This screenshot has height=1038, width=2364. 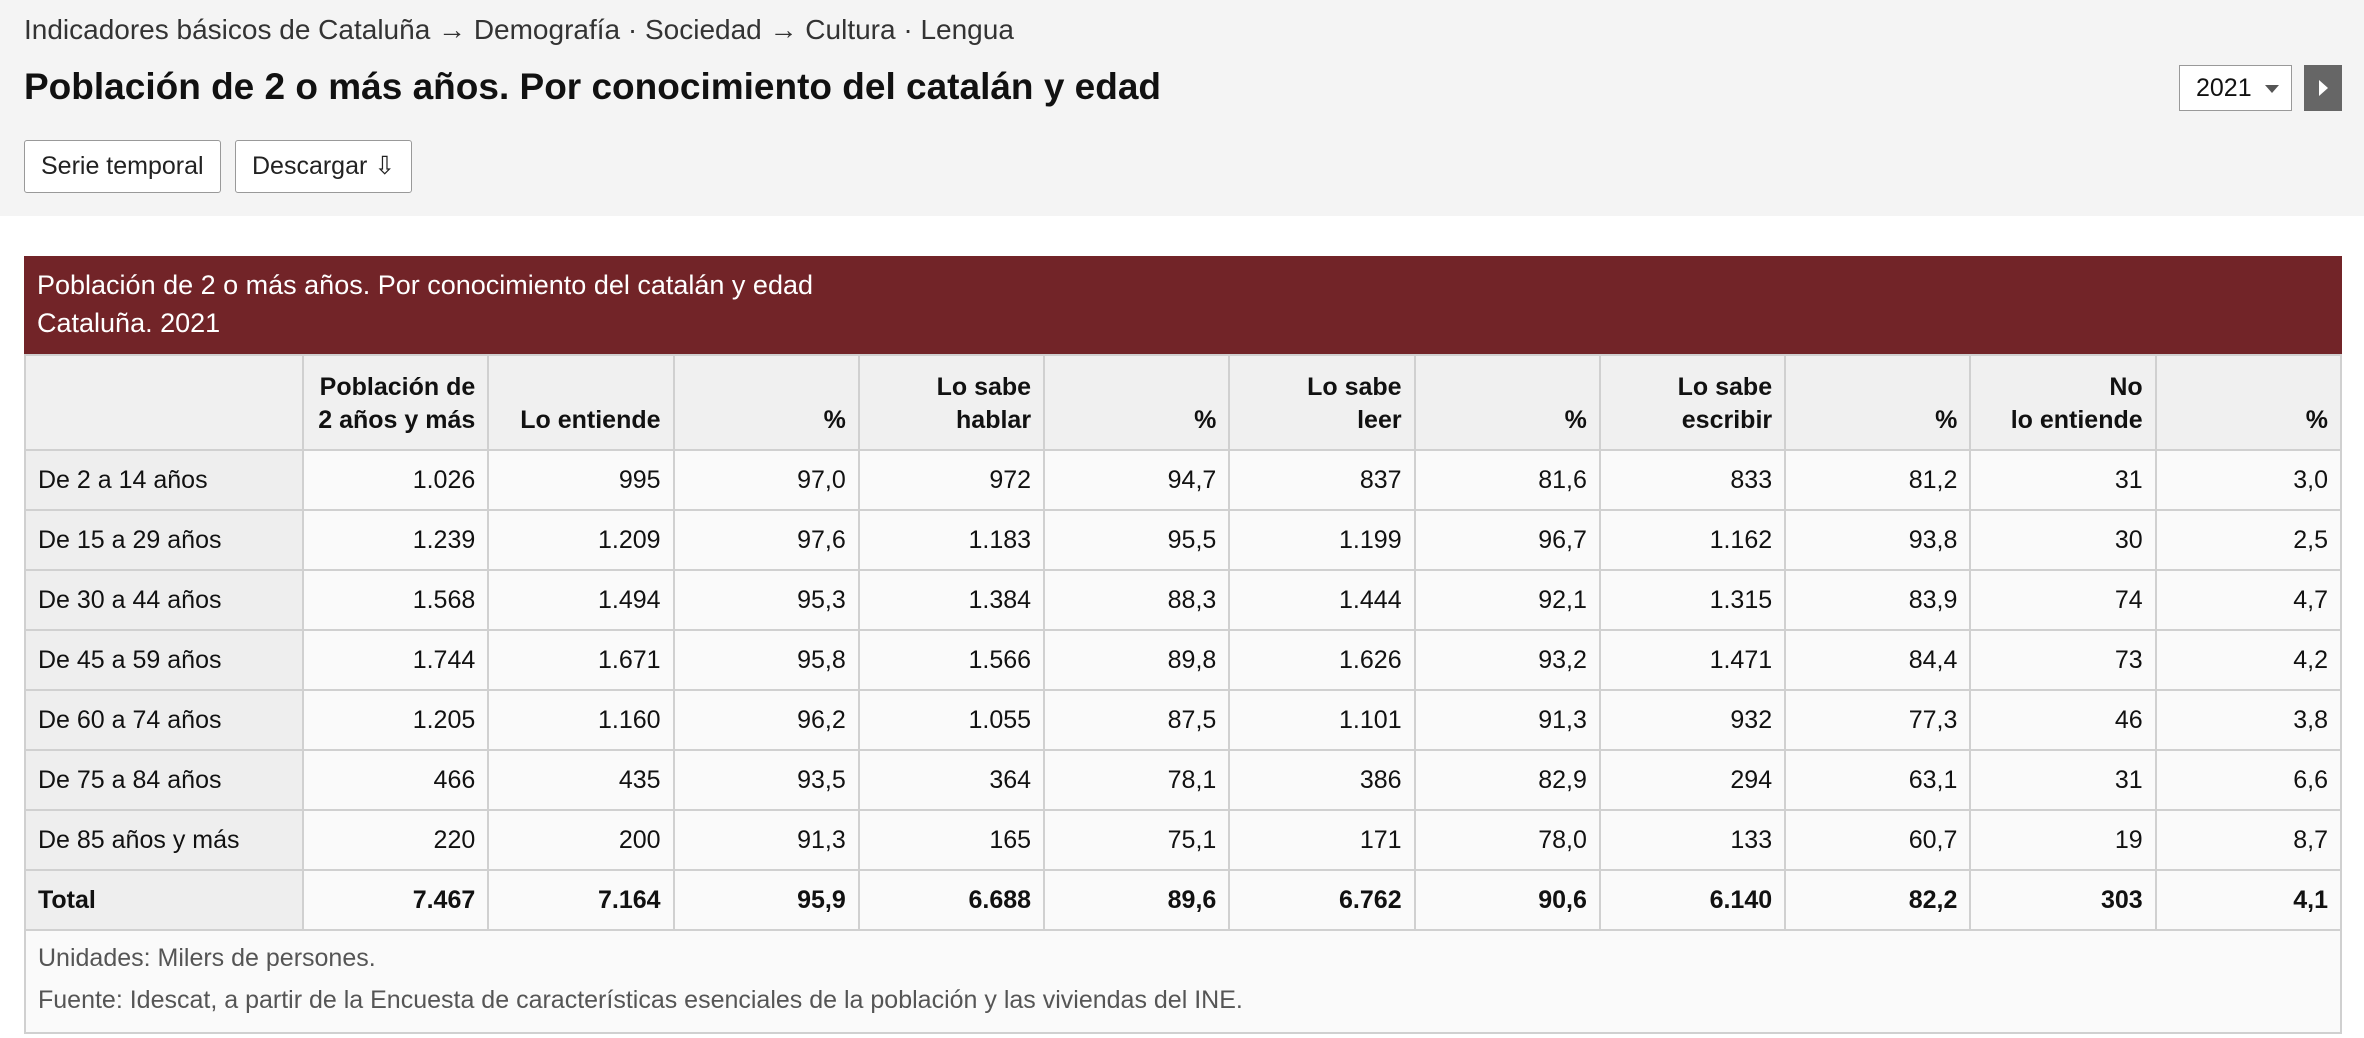 I want to click on cell: 1.239, so click(x=395, y=540).